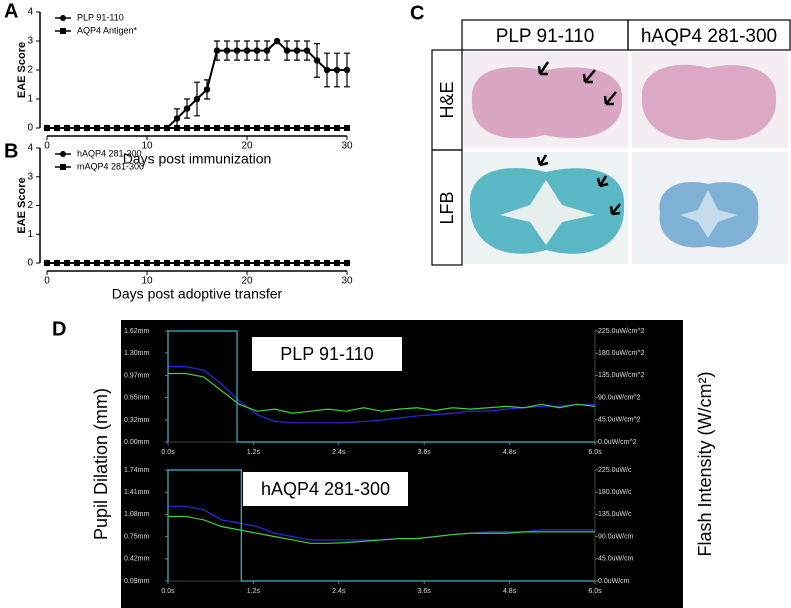 The image size is (791, 608). What do you see at coordinates (614, 581) in the screenshot?
I see `y2-tick-label: 0.0uW/cm` at bounding box center [614, 581].